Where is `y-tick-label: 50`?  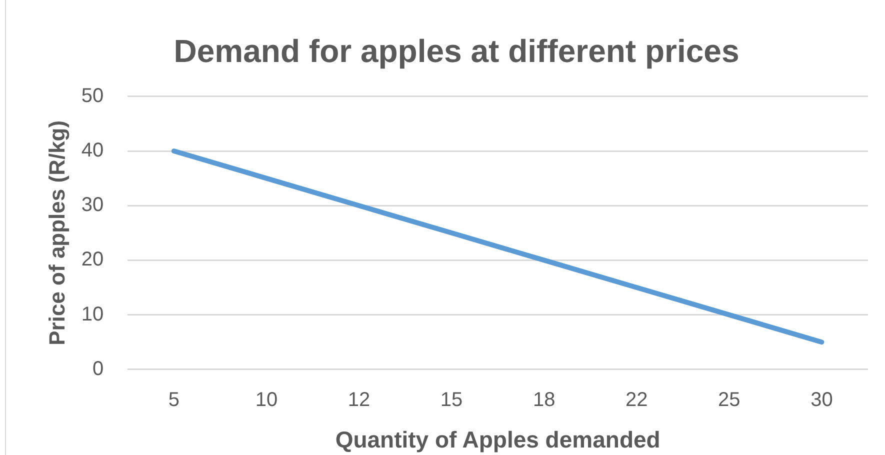
y-tick-label: 50 is located at coordinates (92, 95).